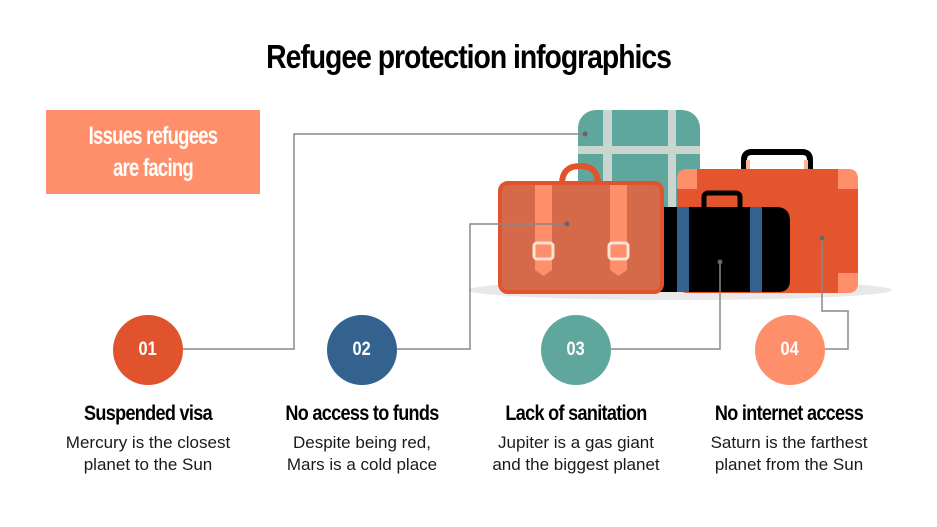  Describe the element at coordinates (148, 453) in the screenshot. I see `item-description: Mercury is the closest planet to the Sun` at that location.